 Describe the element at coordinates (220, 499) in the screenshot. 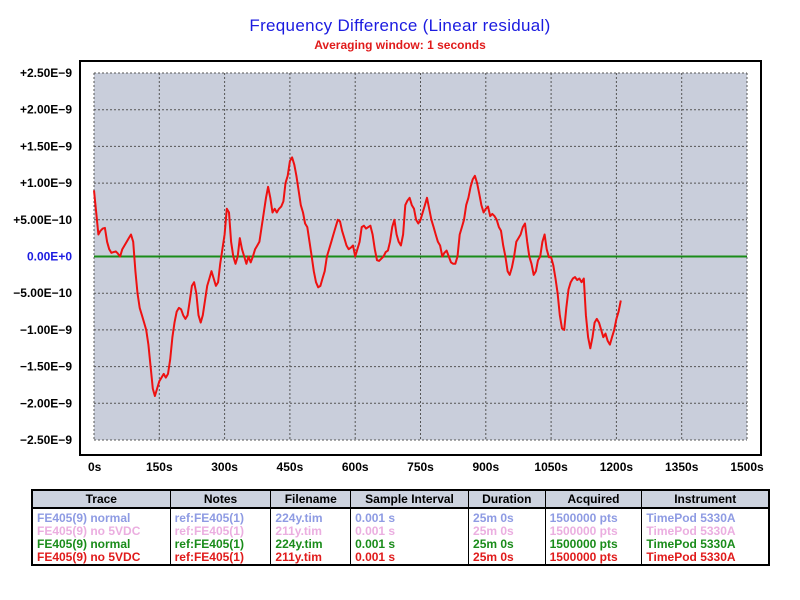

I see `legend-header-notes: Notes` at that location.